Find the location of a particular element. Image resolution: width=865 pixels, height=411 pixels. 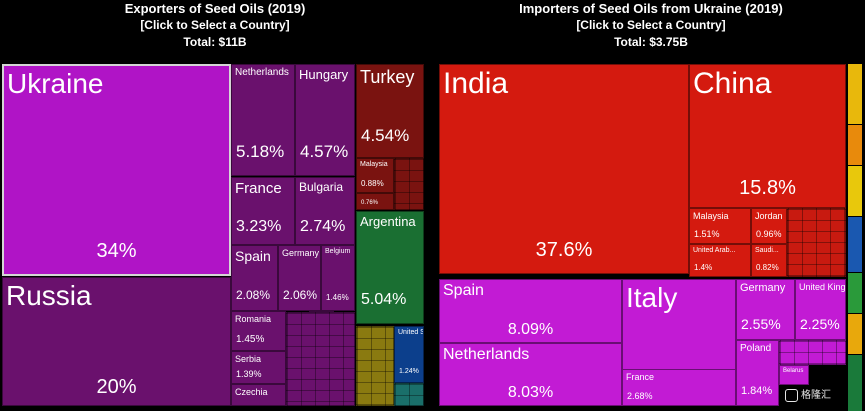

tile-value: 5.04% is located at coordinates (384, 299).